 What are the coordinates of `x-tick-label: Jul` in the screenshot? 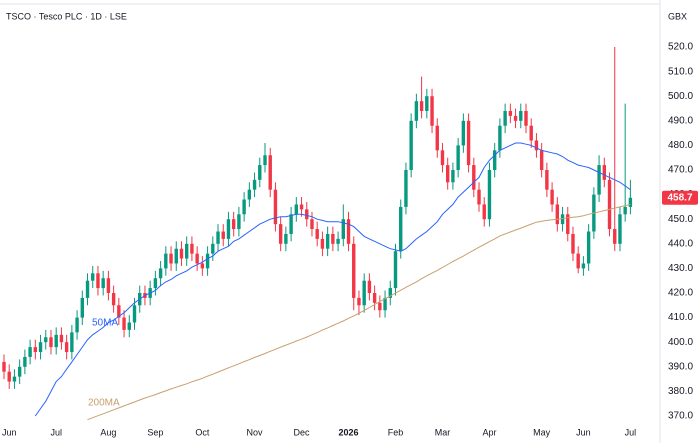 It's located at (56, 432).